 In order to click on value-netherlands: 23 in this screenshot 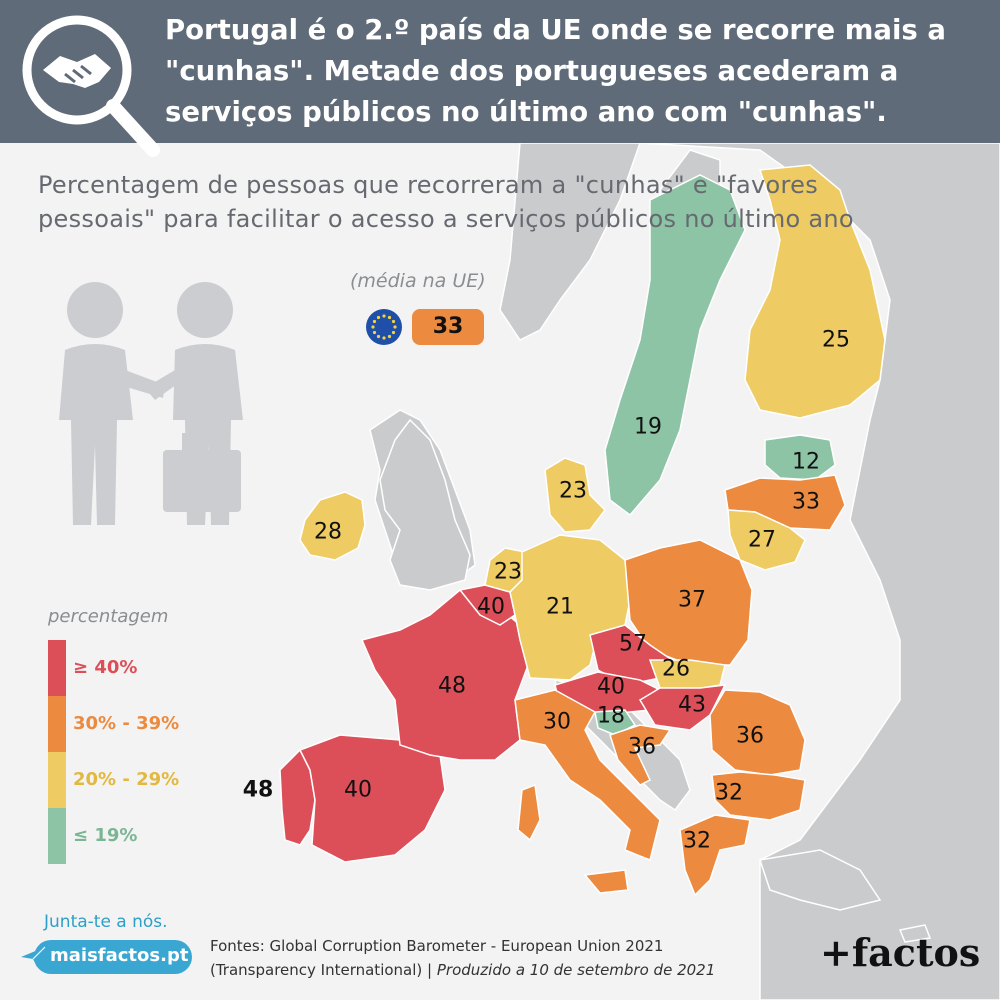, I will do `click(508, 572)`.